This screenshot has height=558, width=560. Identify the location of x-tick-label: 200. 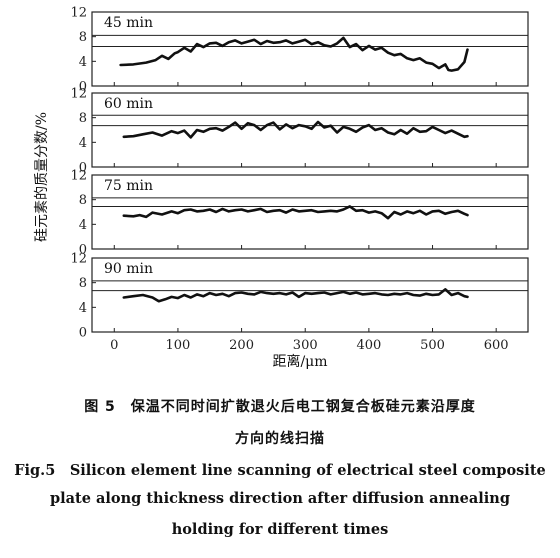
(241, 345).